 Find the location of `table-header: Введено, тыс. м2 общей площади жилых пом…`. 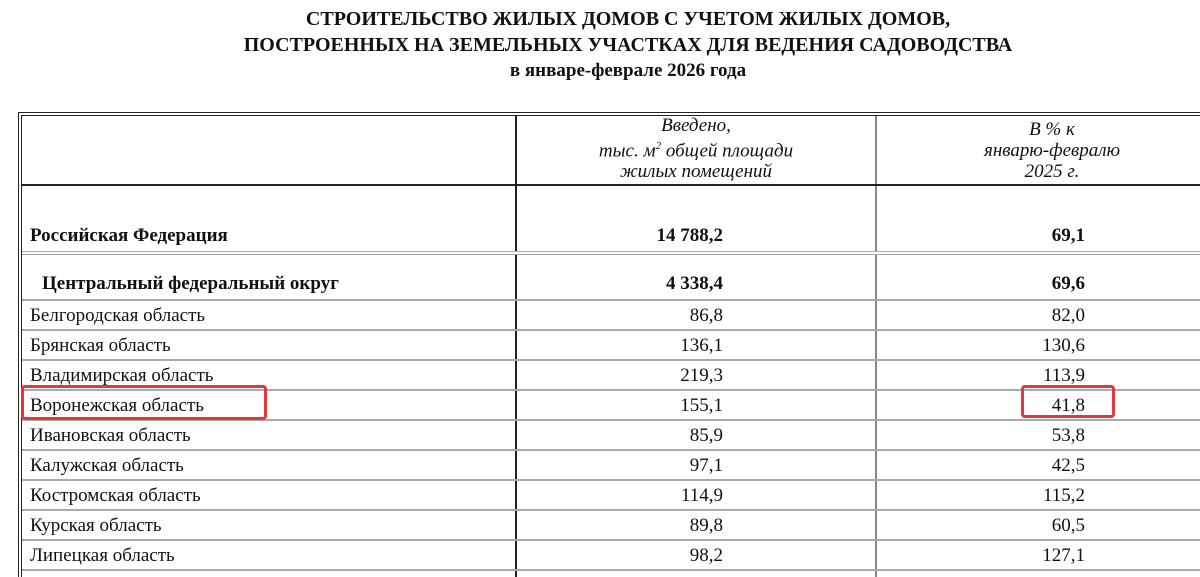

table-header: Введено, тыс. м2 общей площади жилых пом… is located at coordinates (611, 150).